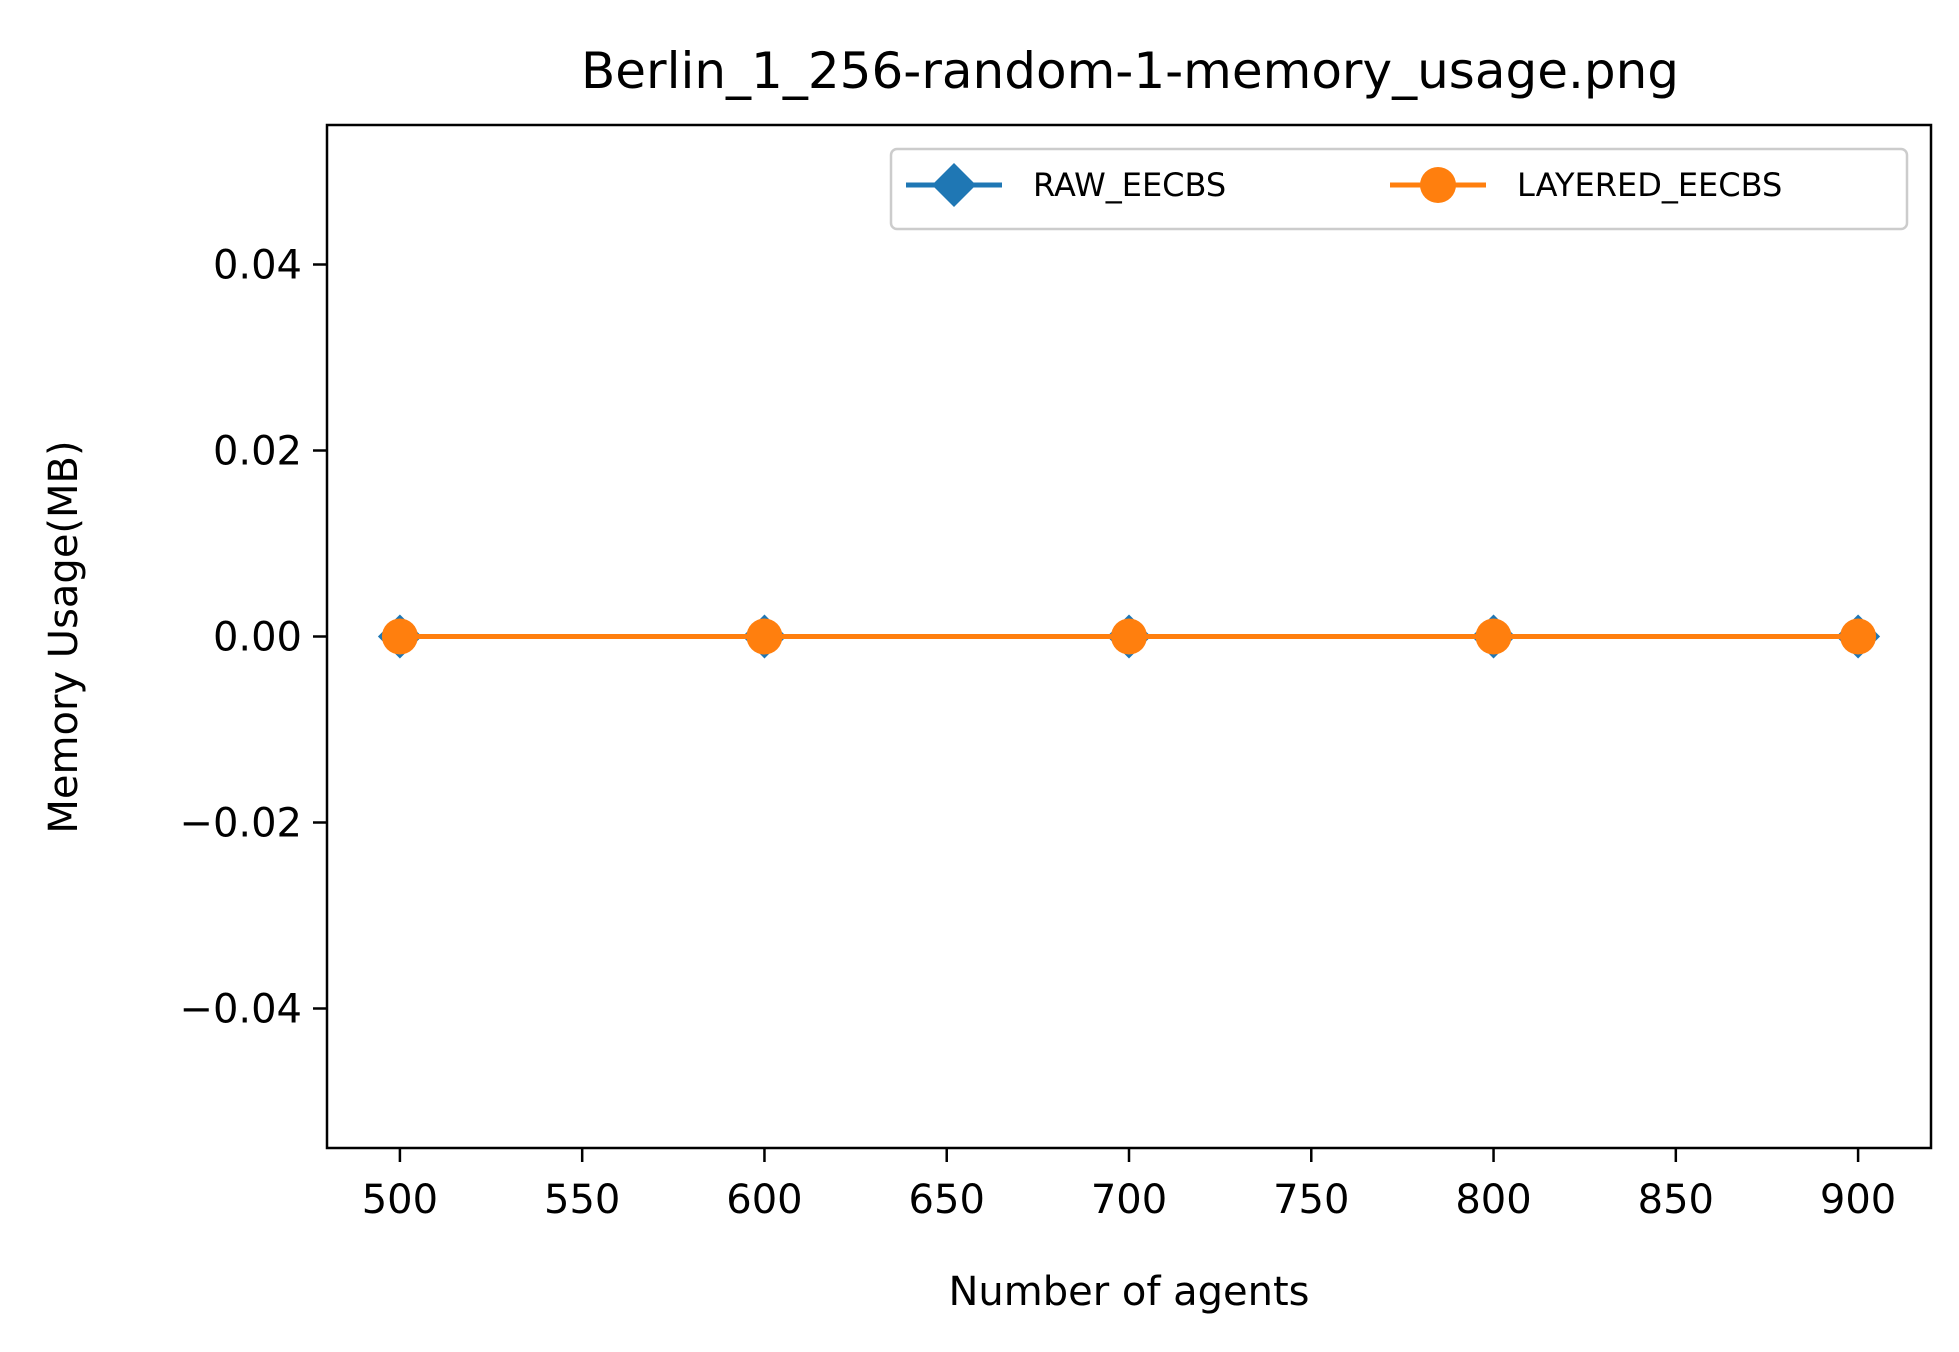  What do you see at coordinates (1311, 1200) in the screenshot?
I see `x-tick-label-750: 750` at bounding box center [1311, 1200].